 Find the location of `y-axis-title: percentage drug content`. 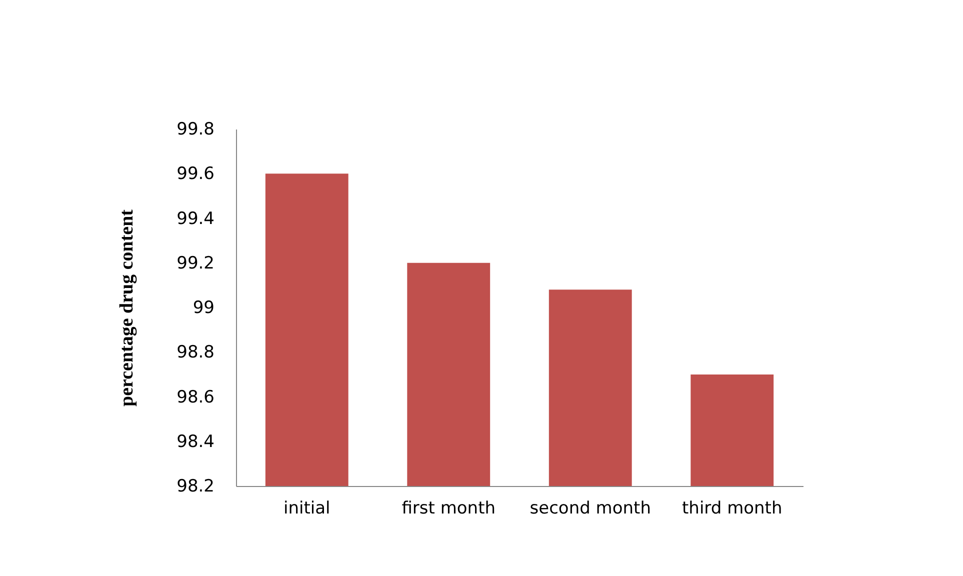

y-axis-title: percentage drug content is located at coordinates (127, 307).